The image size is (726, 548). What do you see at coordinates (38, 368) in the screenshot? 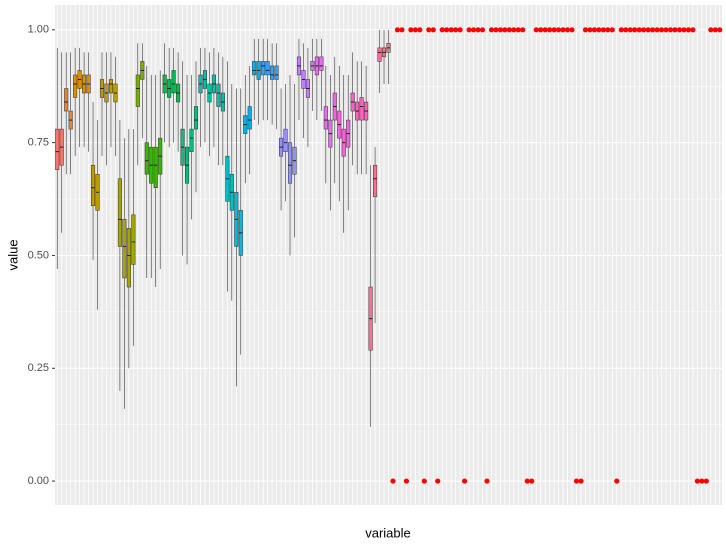
I see `y-tick-label: 0.25` at bounding box center [38, 368].